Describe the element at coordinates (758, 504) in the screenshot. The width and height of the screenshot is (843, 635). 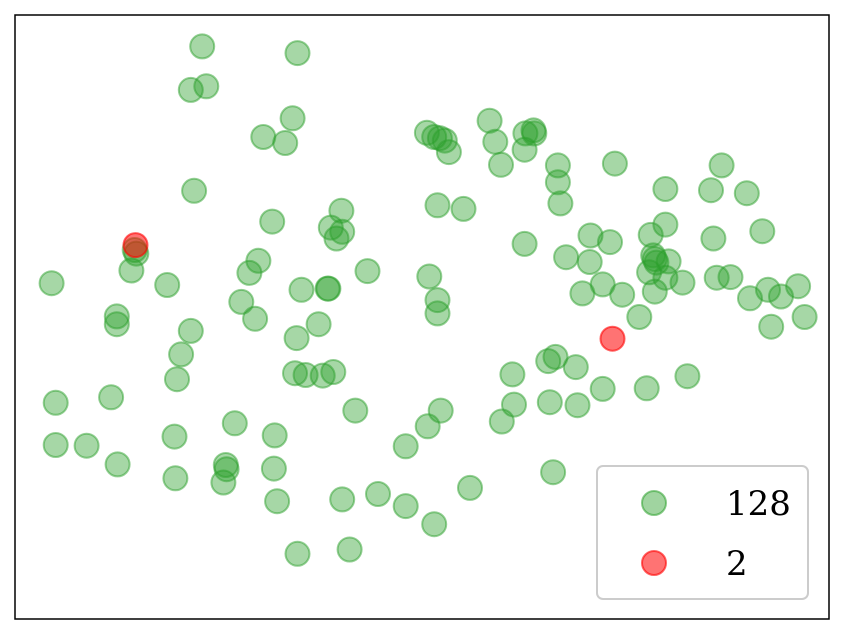
I see `legend-label-128: 128` at that location.